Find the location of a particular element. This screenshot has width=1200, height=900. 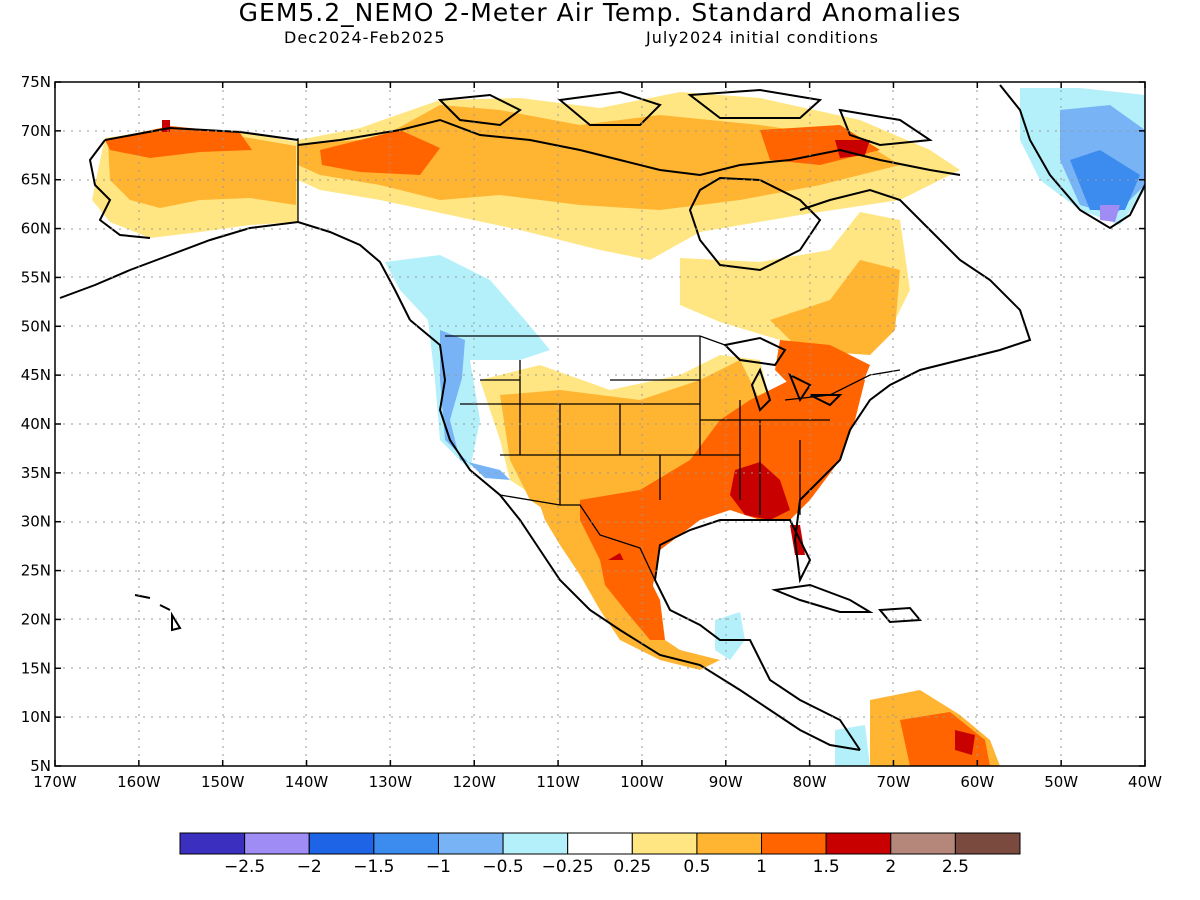

us-state-lines is located at coordinates (645, 425).